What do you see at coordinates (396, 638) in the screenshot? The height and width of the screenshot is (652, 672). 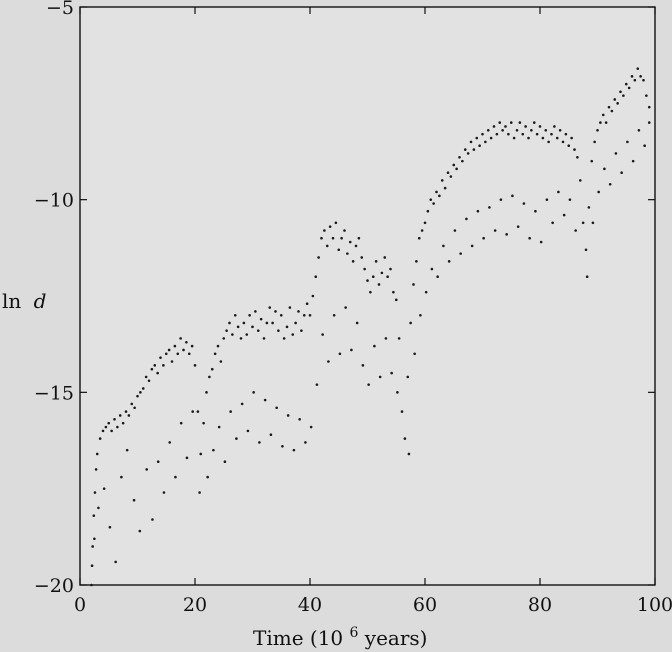 I see `x-axis-label-suffix: years)` at bounding box center [396, 638].